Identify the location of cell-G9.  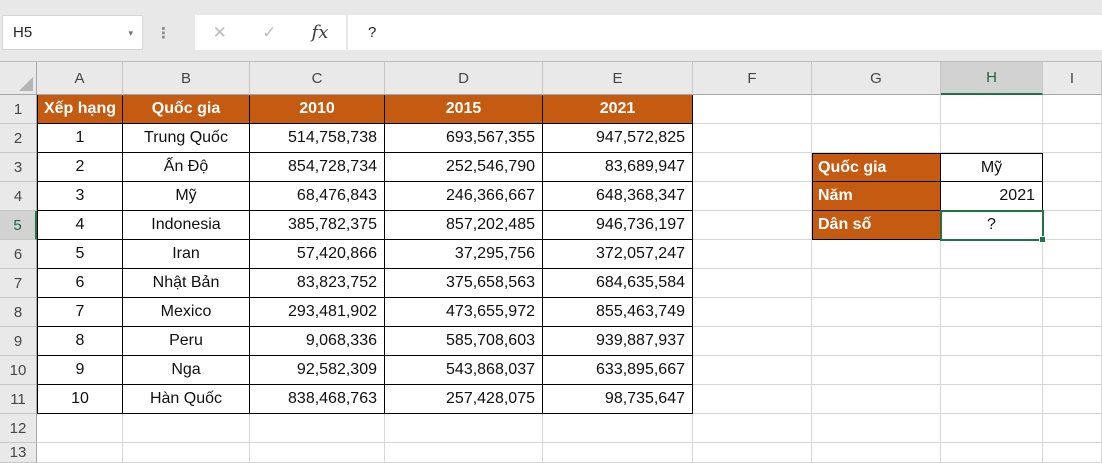
(876, 341).